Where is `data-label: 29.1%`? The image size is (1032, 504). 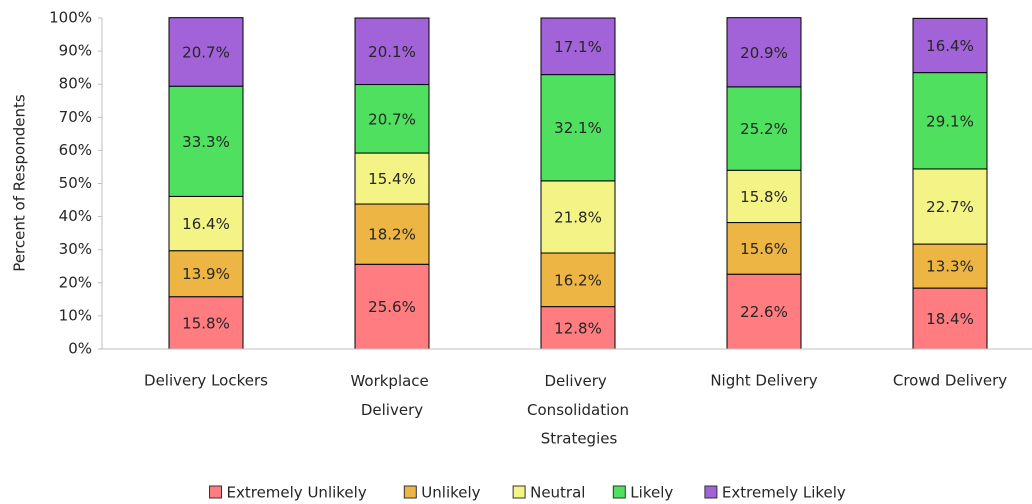
data-label: 29.1% is located at coordinates (950, 121).